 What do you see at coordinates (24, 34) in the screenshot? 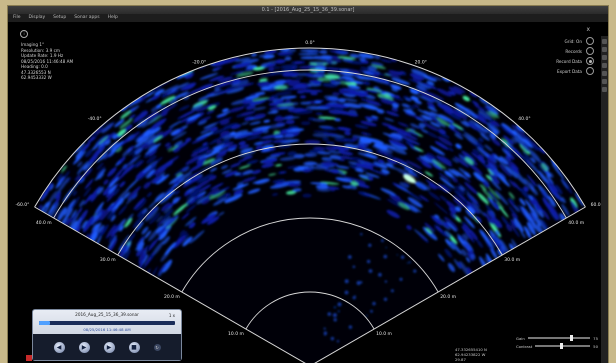
I see `info-icon: i` at bounding box center [24, 34].